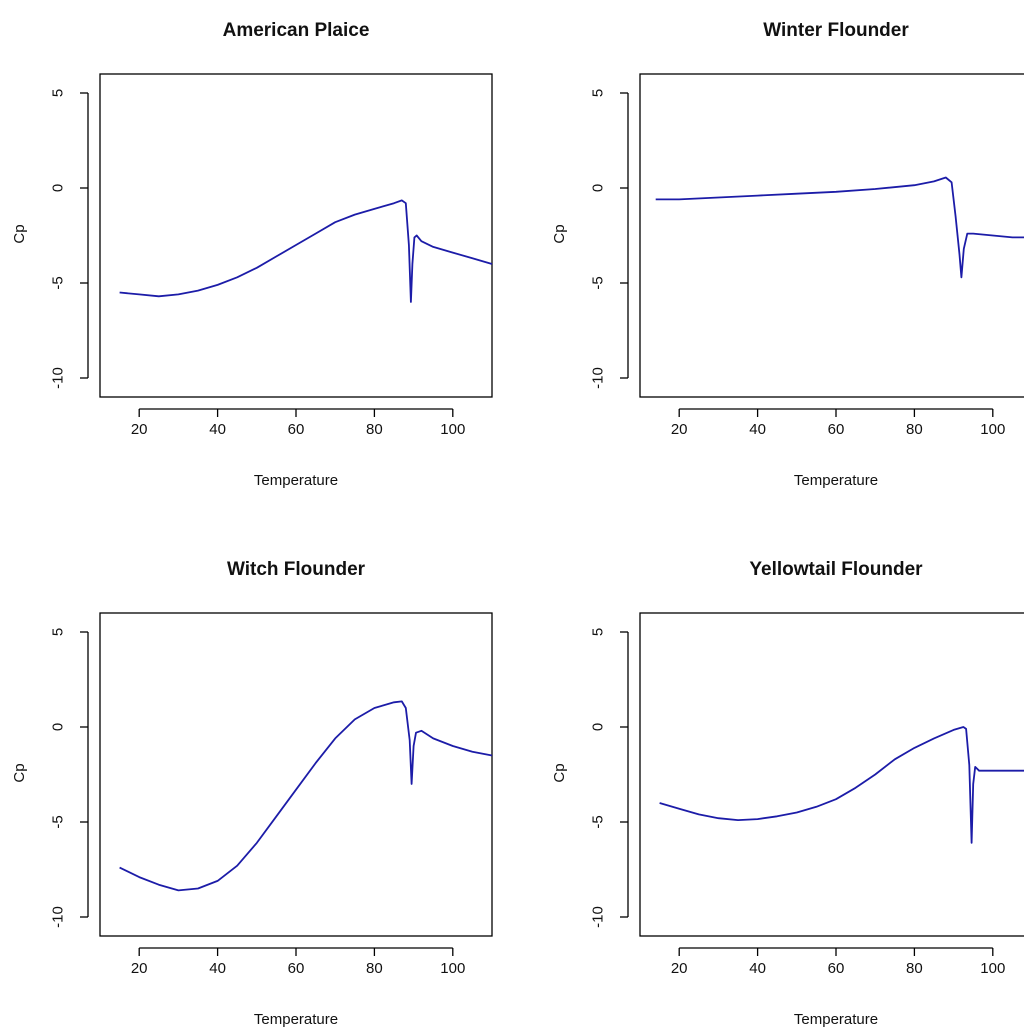 Image resolution: width=1024 pixels, height=1034 pixels. What do you see at coordinates (296, 569) in the screenshot?
I see `chart-title: Witch Flounder` at bounding box center [296, 569].